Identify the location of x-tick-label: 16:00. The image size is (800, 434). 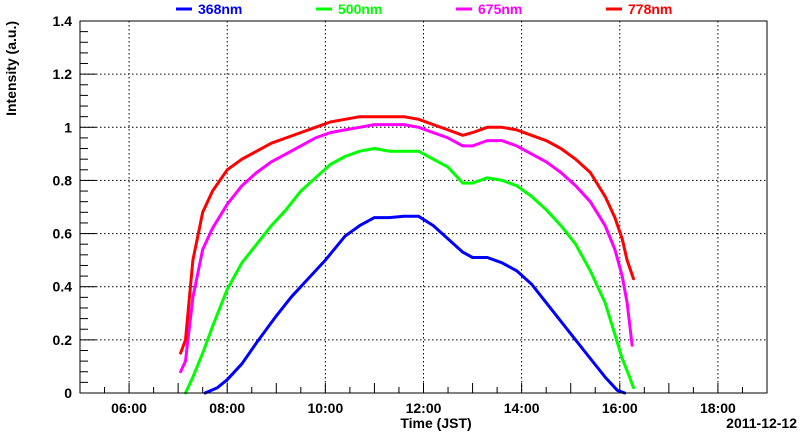
(620, 408).